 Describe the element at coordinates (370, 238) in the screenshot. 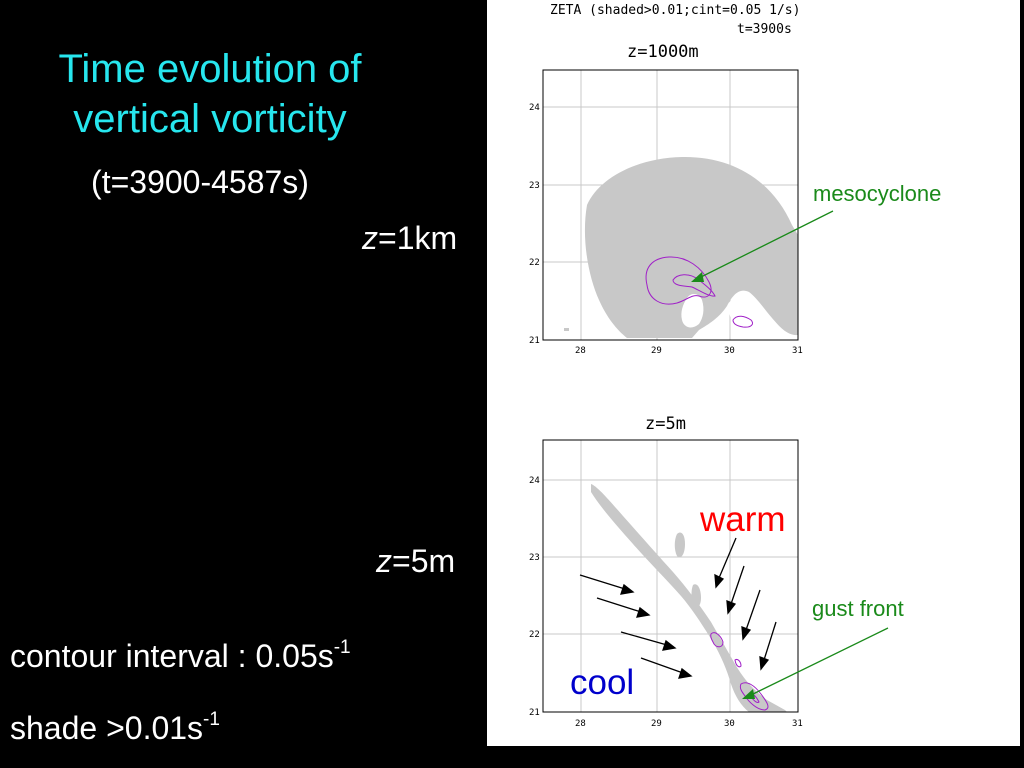

I see `z1-var: z` at that location.